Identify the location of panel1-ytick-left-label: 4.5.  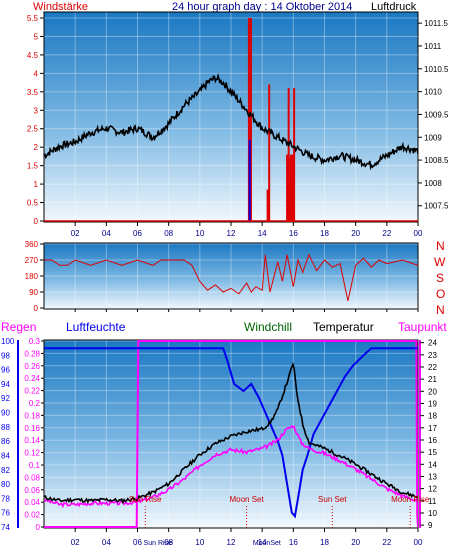
(33, 55).